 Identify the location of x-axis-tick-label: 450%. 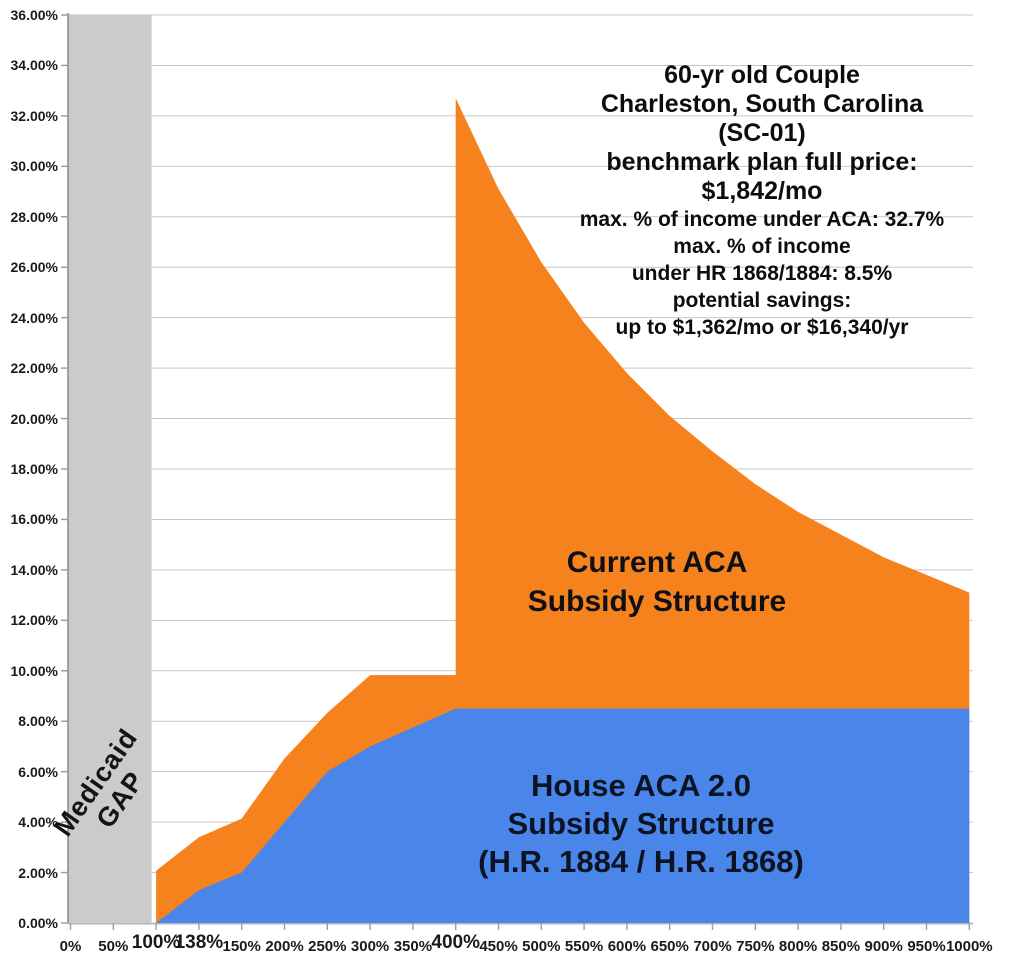
(498, 946).